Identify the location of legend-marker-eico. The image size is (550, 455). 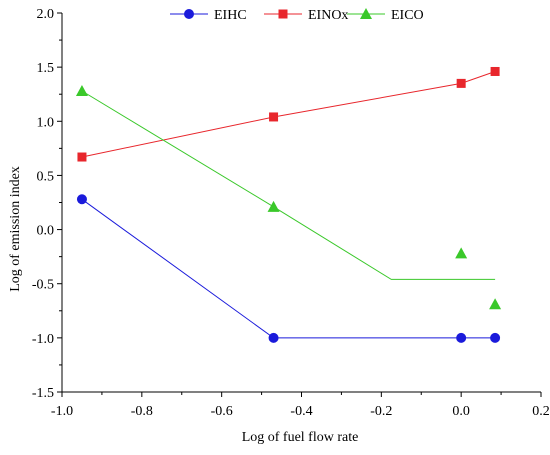
(366, 13).